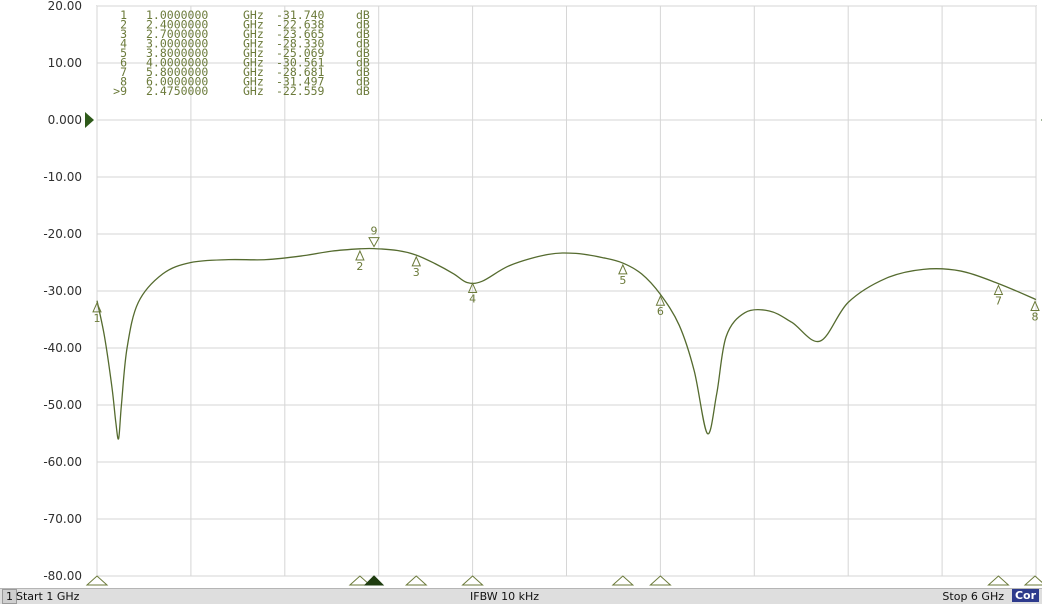 This screenshot has height=604, width=1042. Describe the element at coordinates (300, 53) in the screenshot. I see `marker-table-value: -25.069` at that location.